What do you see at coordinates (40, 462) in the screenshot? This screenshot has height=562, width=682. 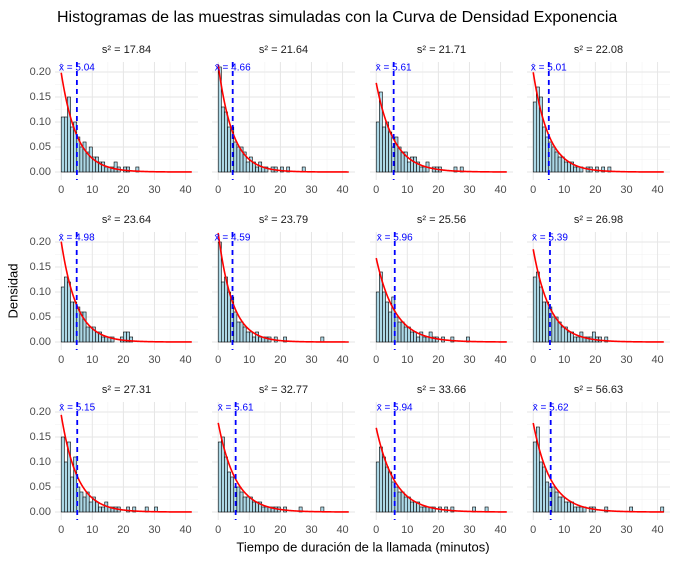 I see `y-tick-label: 0.10` at bounding box center [40, 462].